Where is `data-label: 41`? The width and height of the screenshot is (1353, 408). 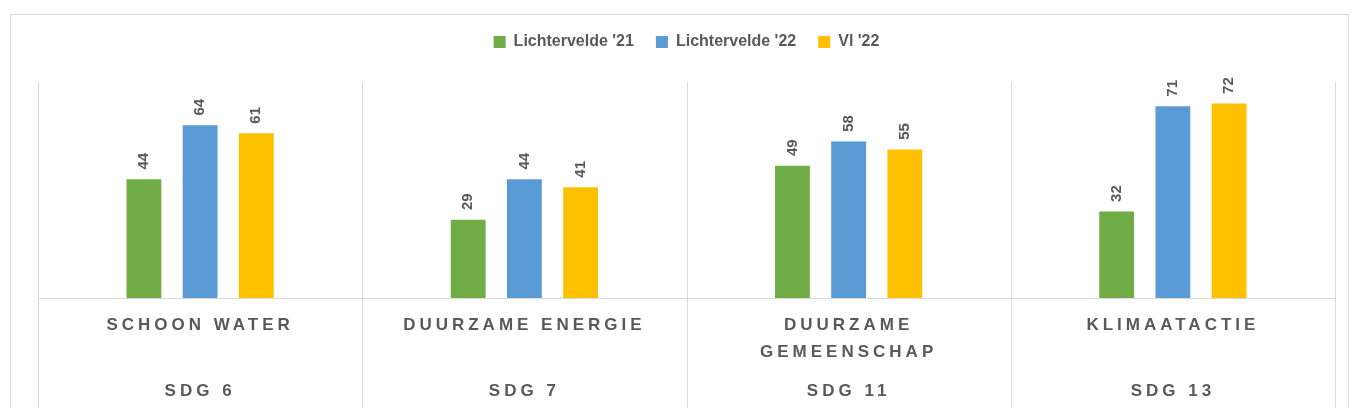
data-label: 41 is located at coordinates (579, 169).